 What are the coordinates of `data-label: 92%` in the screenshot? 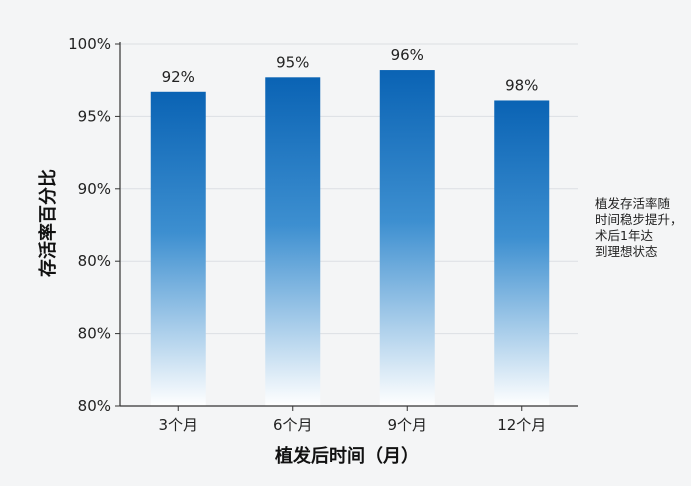 It's located at (178, 77).